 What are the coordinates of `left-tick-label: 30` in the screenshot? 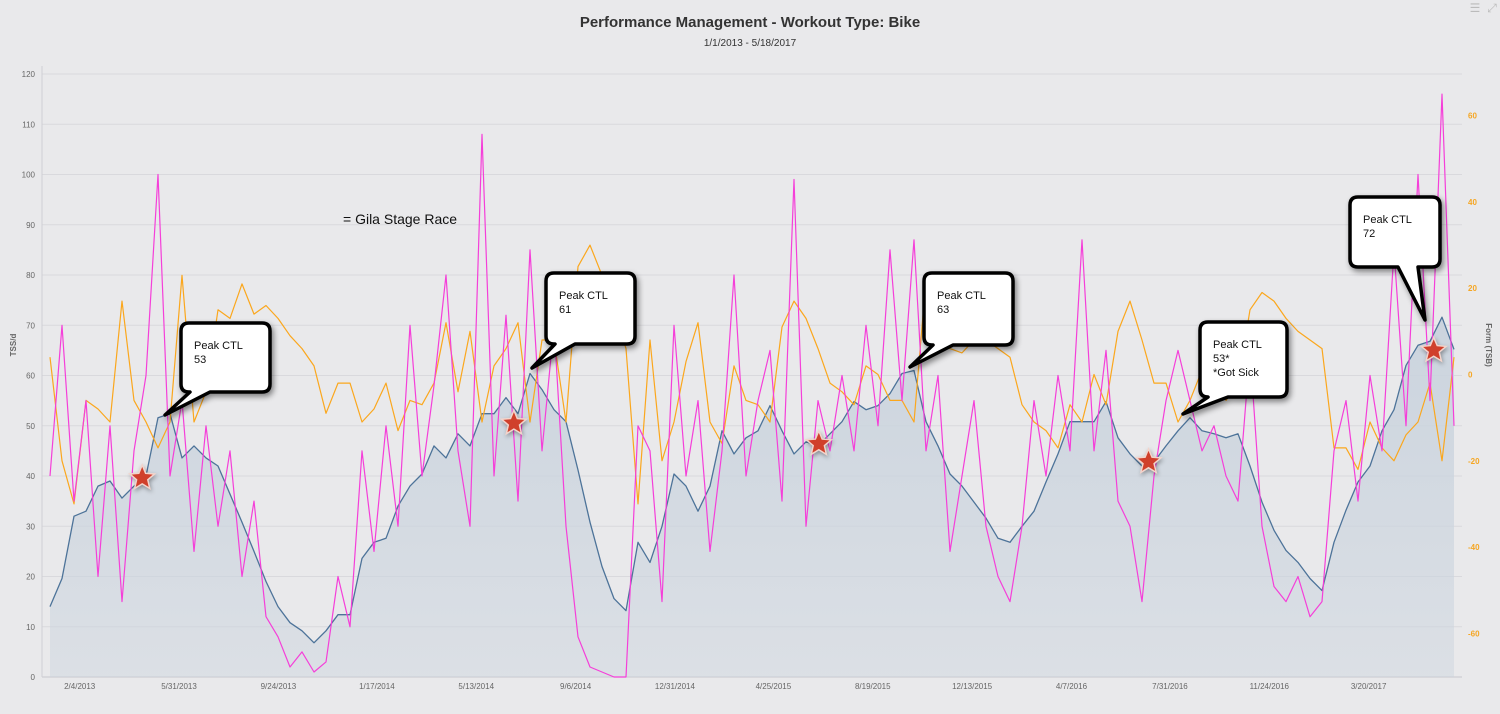 It's located at (30, 526).